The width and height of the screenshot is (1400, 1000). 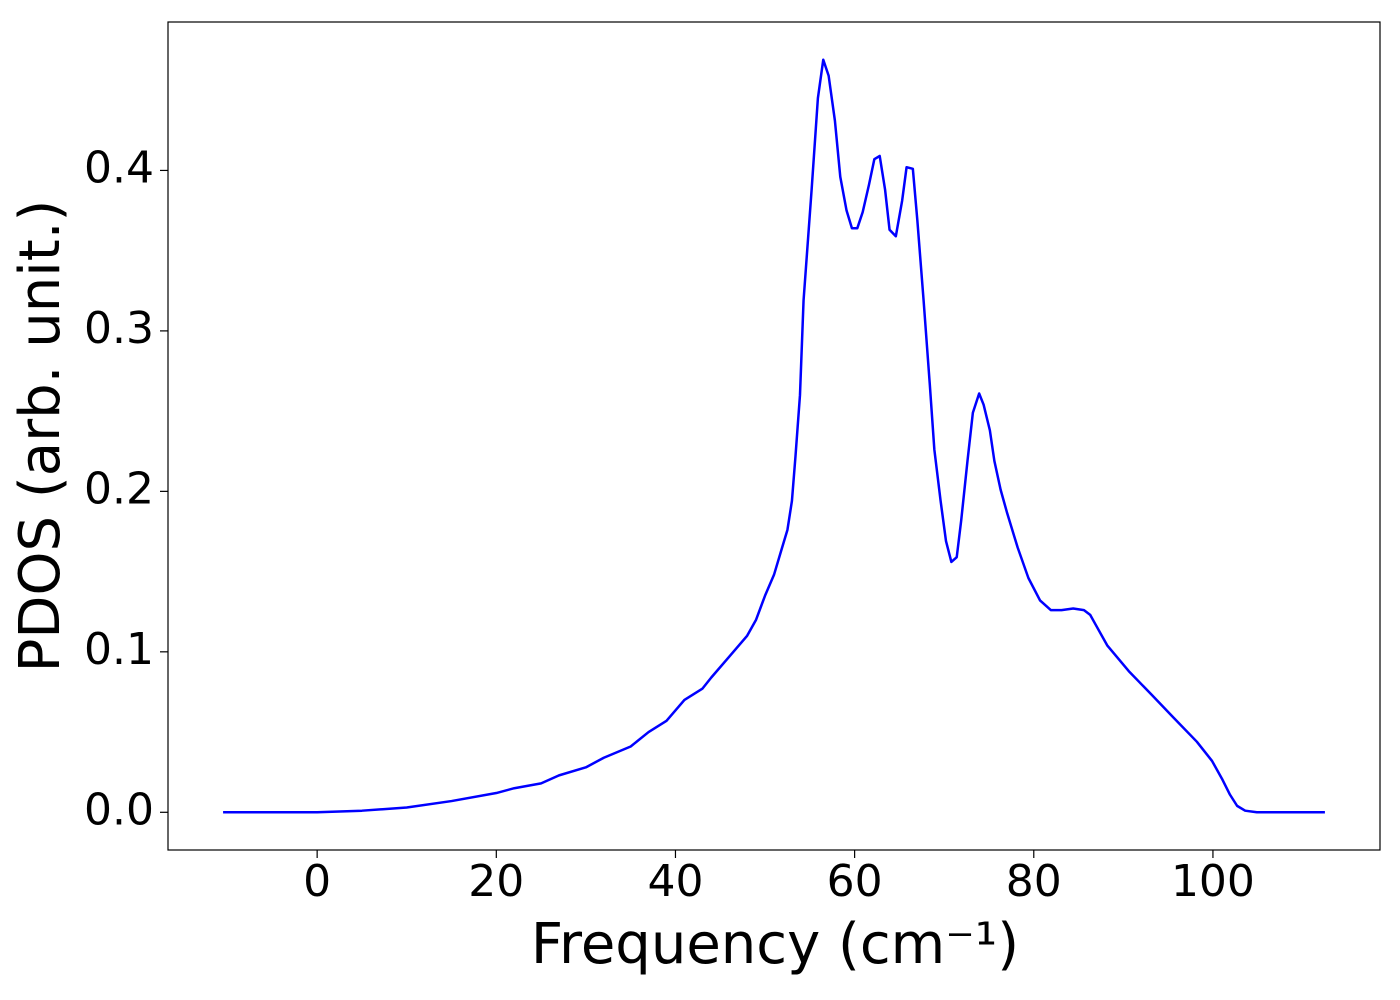 I want to click on x-tick-label: 80, so click(x=1034, y=881).